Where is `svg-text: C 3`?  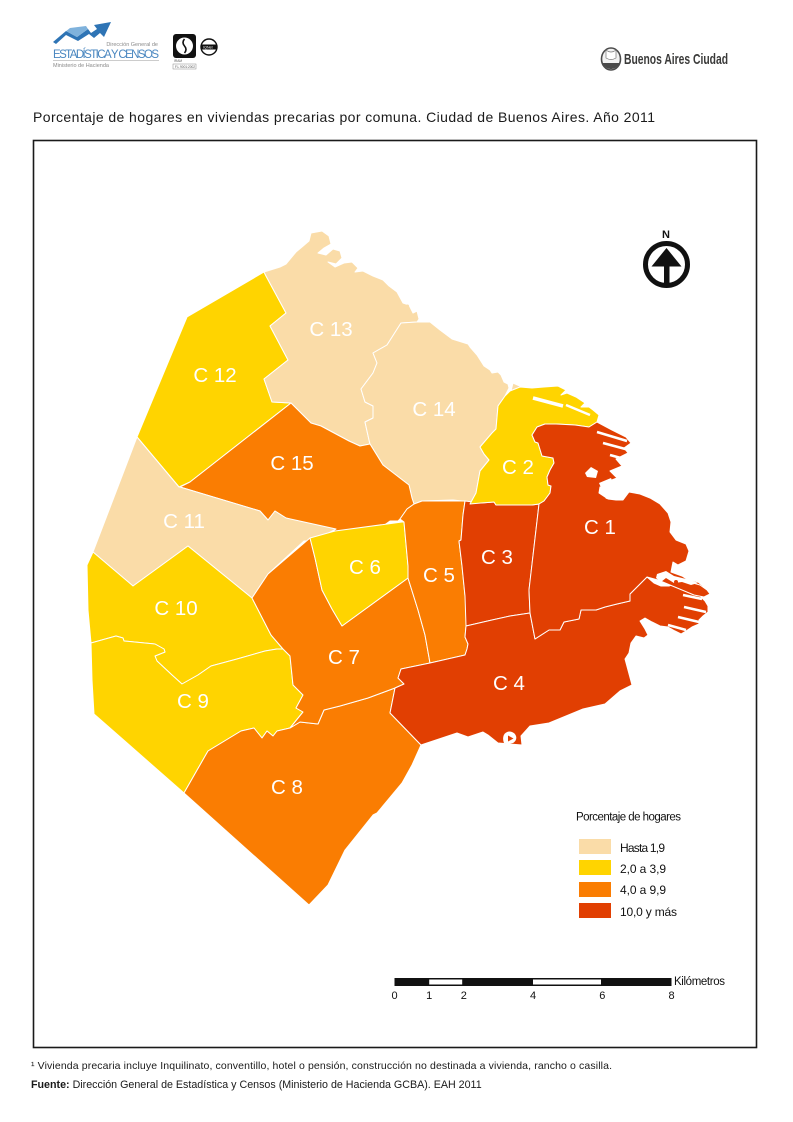
svg-text: C 3 is located at coordinates (497, 557).